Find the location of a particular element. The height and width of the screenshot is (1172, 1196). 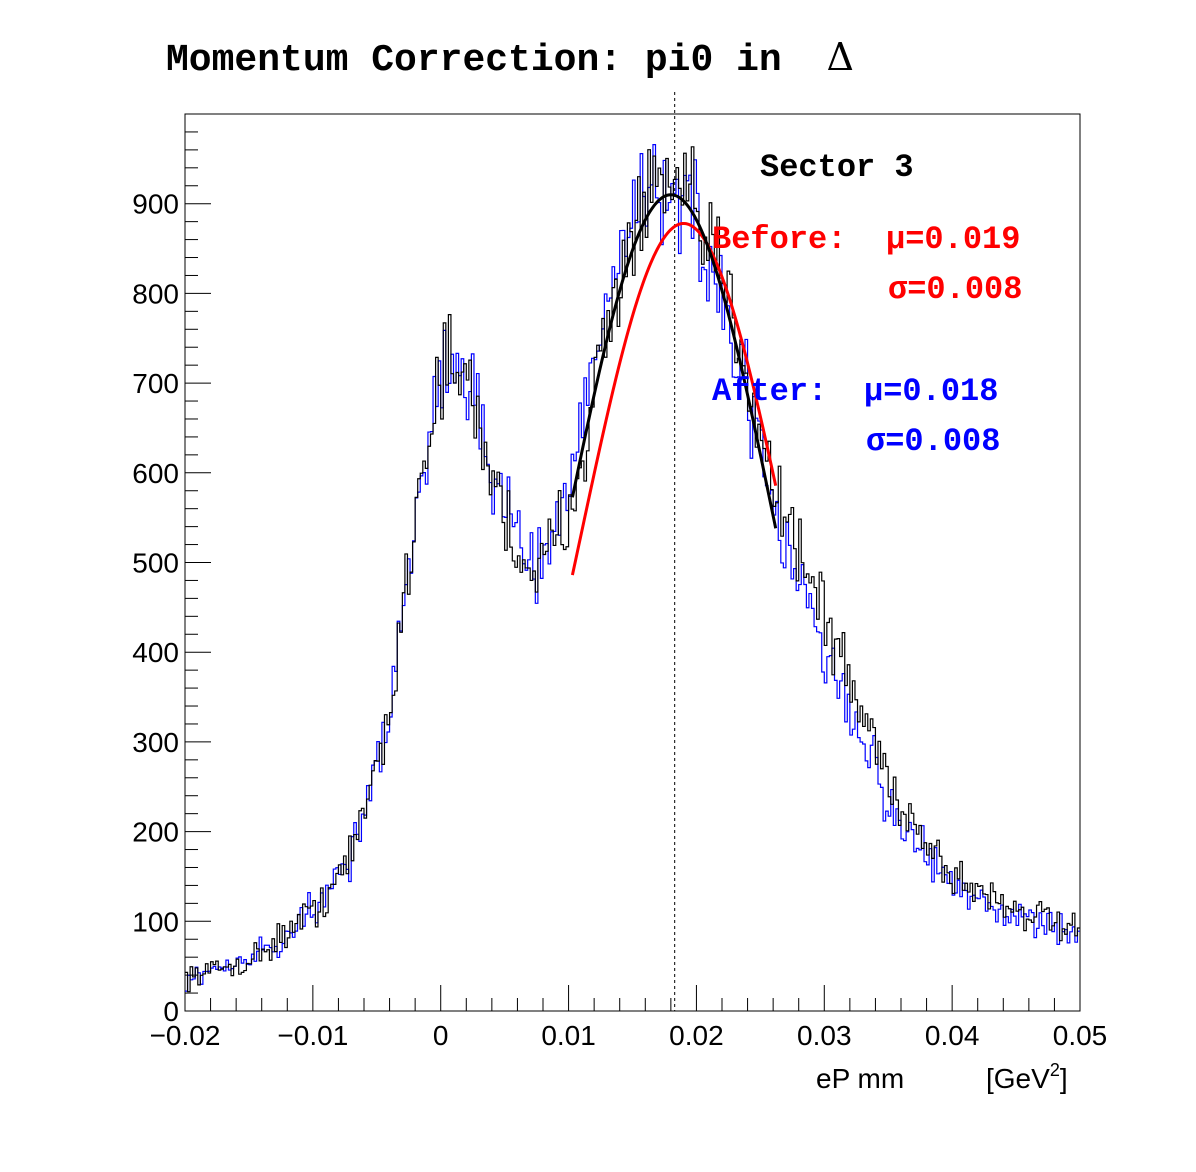

x-tick-label: 0.01 is located at coordinates (568, 1035).